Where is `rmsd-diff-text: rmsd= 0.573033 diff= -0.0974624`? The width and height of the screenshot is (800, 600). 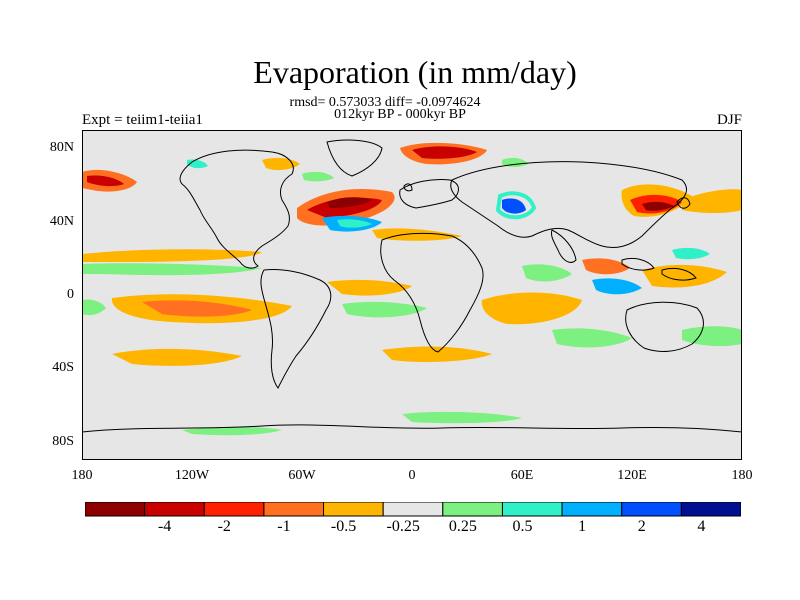 rmsd-diff-text: rmsd= 0.573033 diff= -0.0974624 is located at coordinates (385, 102).